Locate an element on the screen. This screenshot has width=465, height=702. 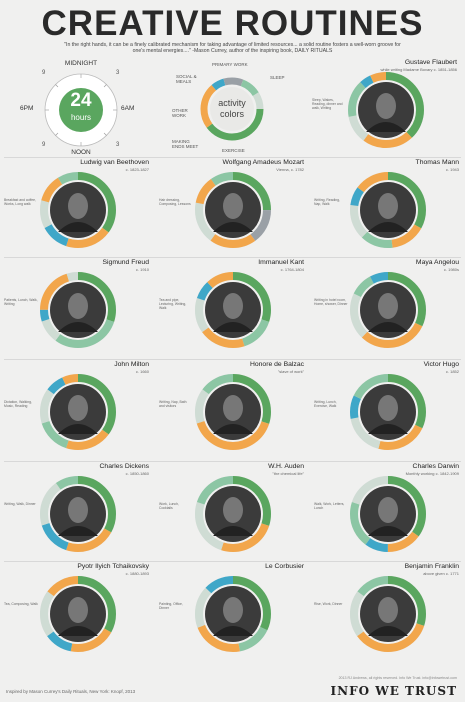
person-dates: while writing Madame Bovary c. 1851-1856 is located at coordinates (418, 69).